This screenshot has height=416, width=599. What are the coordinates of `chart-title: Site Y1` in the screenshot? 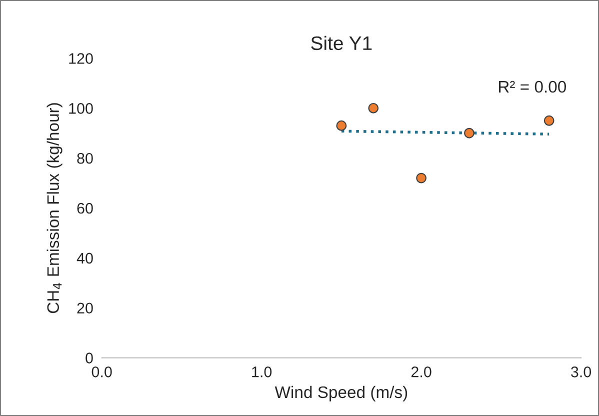 It's located at (341, 43).